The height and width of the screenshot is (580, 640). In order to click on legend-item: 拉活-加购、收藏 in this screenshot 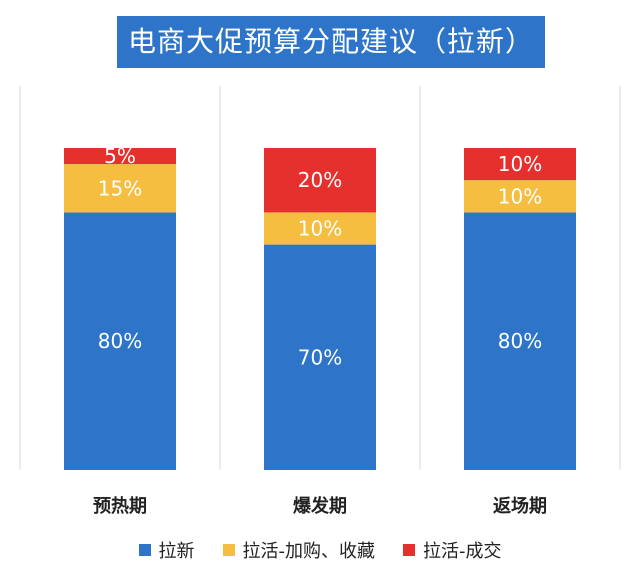, I will do `click(299, 550)`.